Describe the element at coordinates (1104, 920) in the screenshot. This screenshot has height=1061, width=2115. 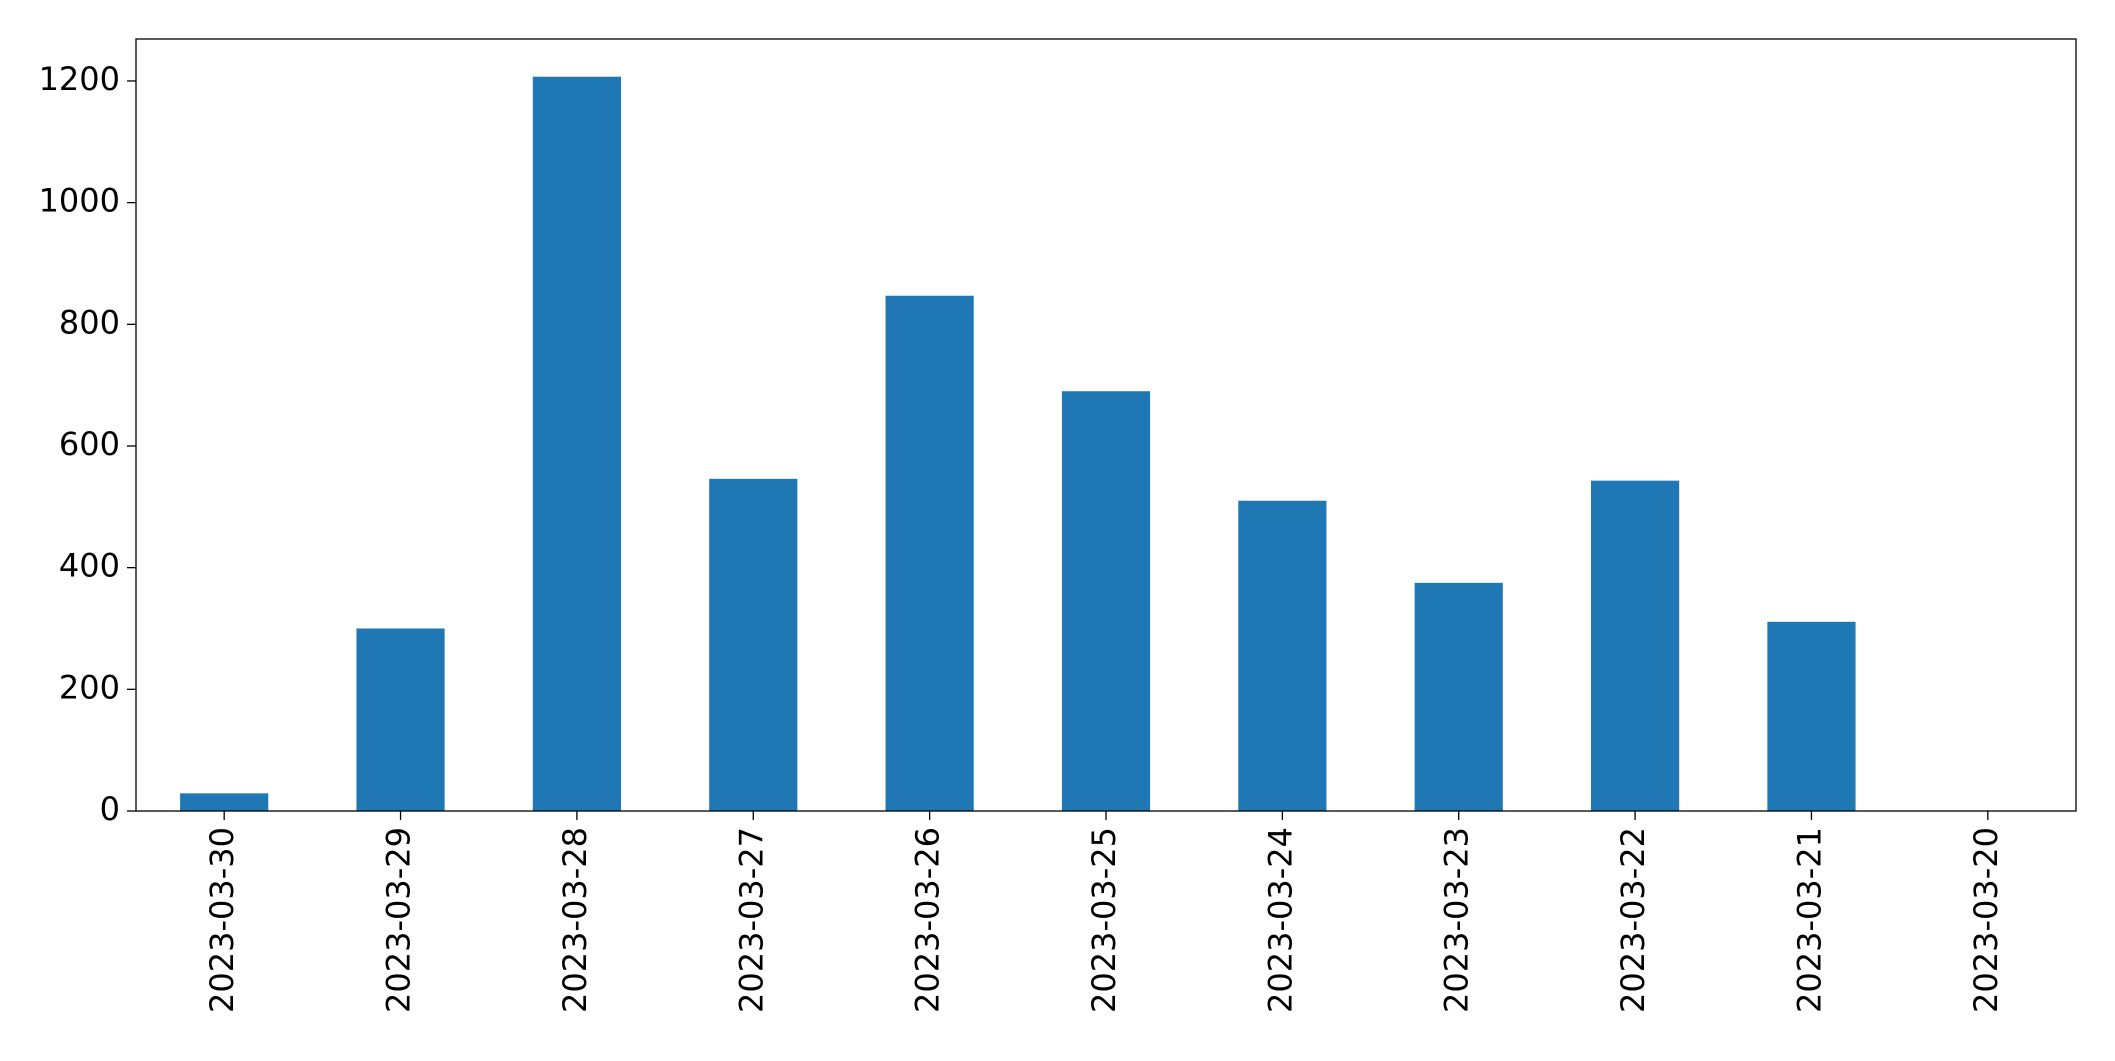
I see `x-tick-label: 2023-03-25` at that location.